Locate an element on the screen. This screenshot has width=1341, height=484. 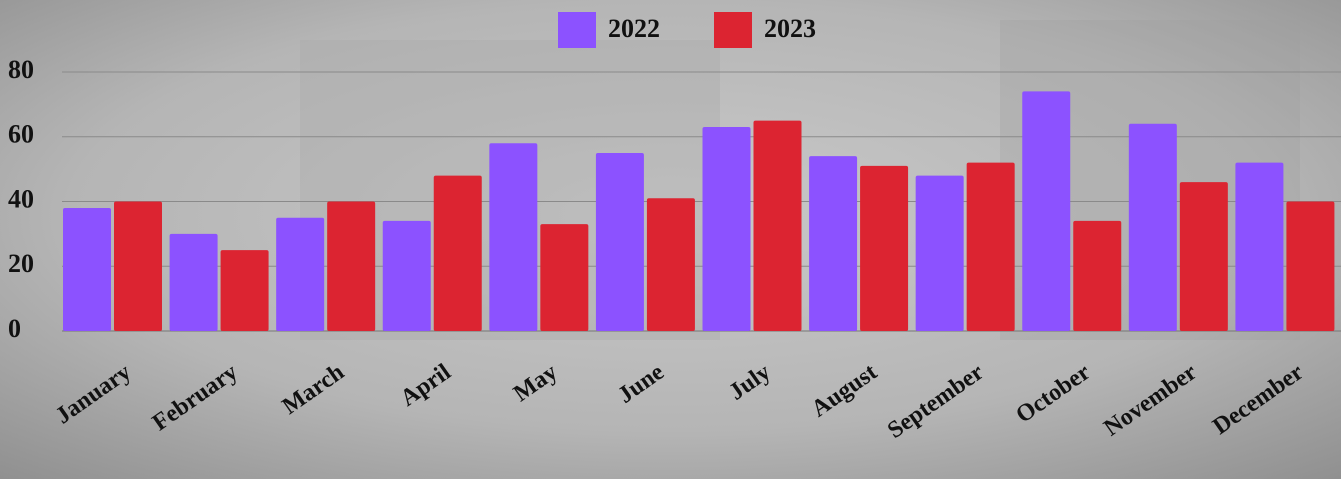
legend-label: 2023 is located at coordinates (790, 28).